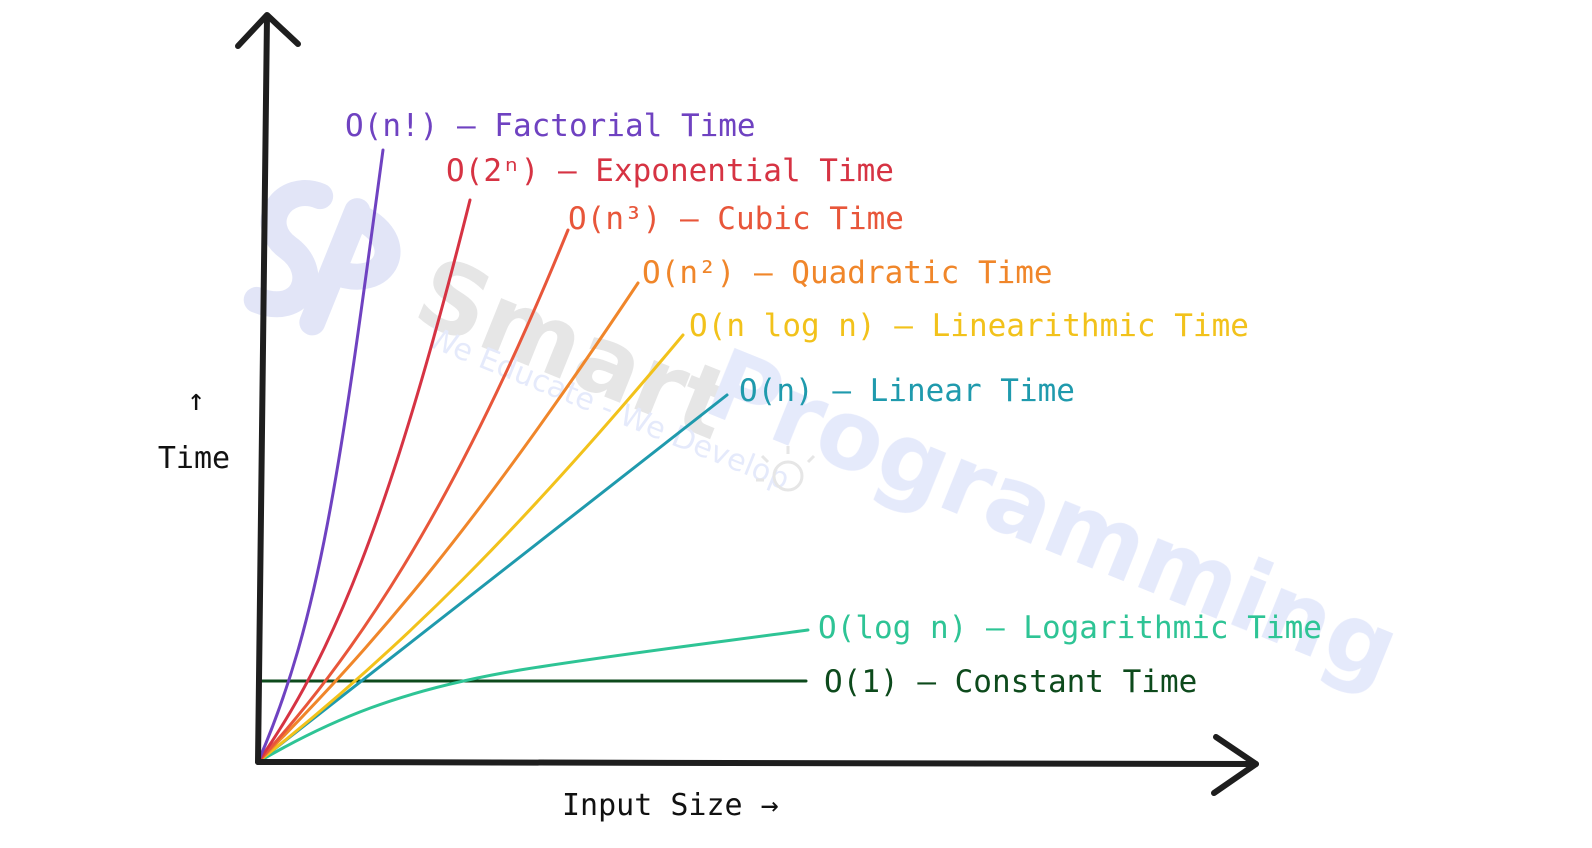  What do you see at coordinates (194, 458) in the screenshot?
I see `y-axis-label: Time` at bounding box center [194, 458].